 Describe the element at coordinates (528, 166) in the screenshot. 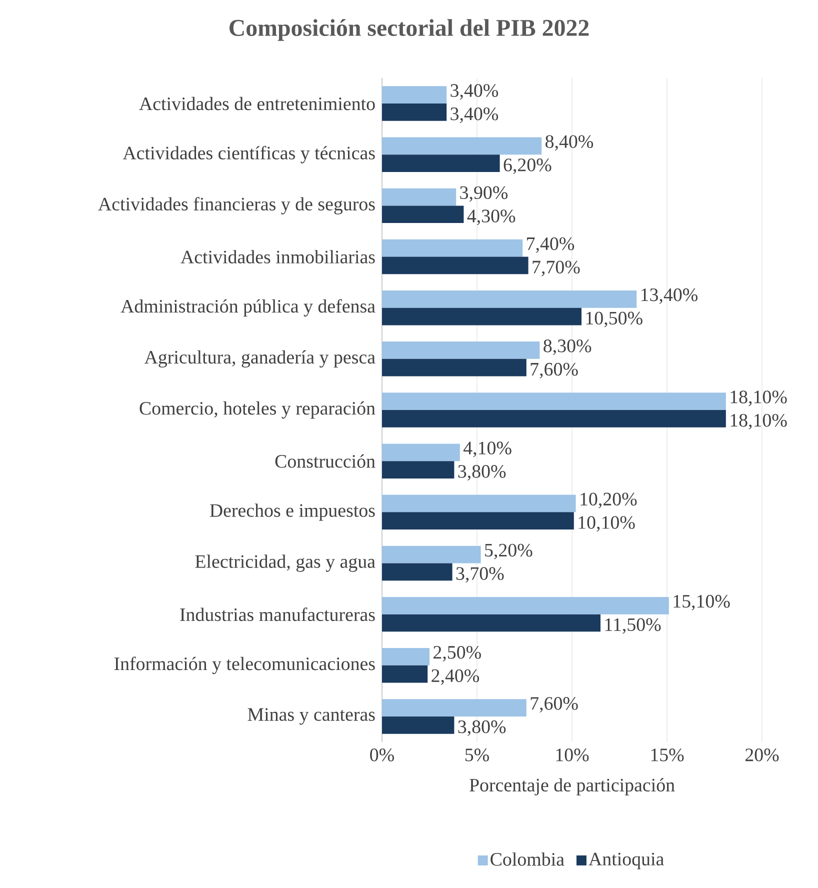

I see `data-label: 6,20%` at that location.